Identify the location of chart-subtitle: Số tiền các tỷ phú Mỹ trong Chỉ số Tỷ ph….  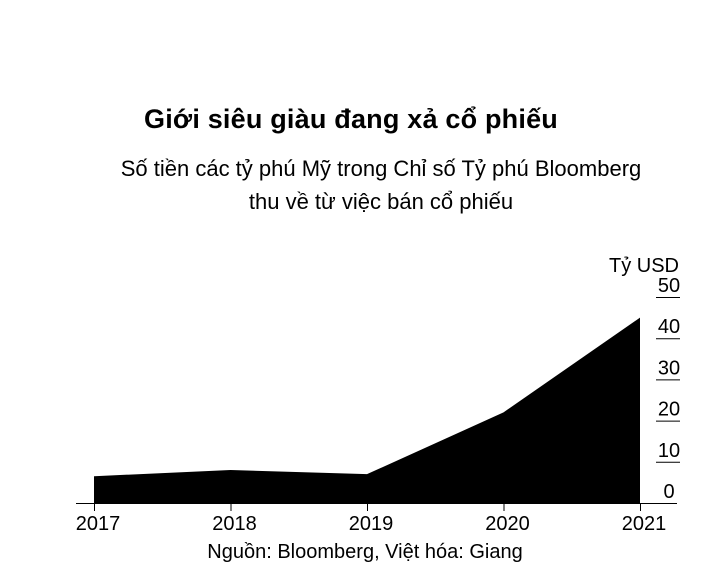
(351, 185).